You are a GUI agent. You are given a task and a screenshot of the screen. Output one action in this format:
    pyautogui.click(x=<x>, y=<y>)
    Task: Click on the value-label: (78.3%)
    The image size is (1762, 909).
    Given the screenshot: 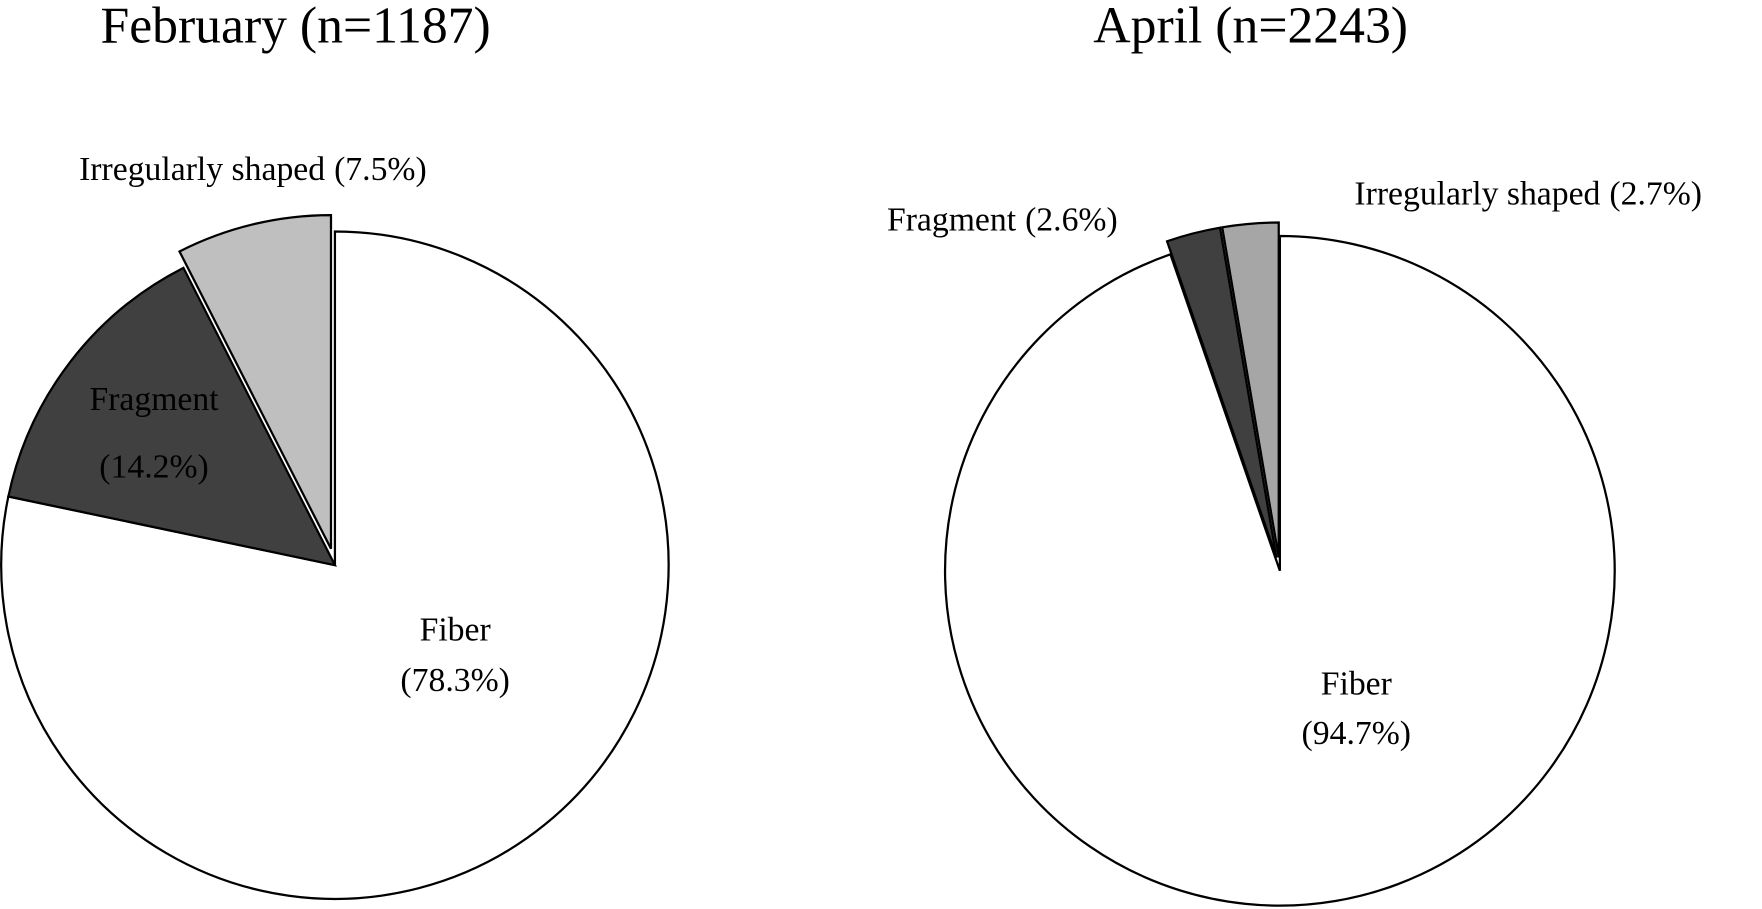 What is the action you would take?
    pyautogui.click(x=454, y=680)
    